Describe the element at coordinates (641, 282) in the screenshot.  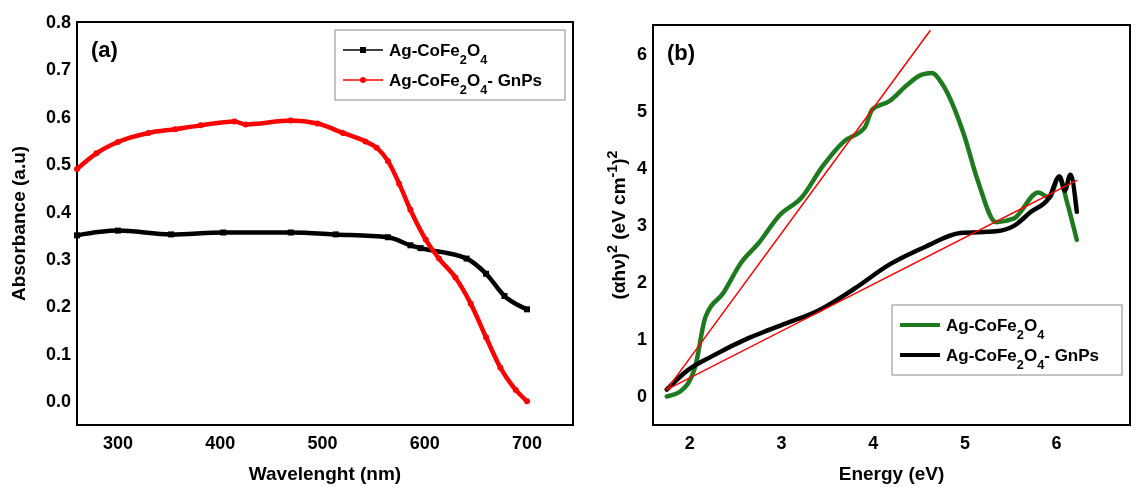
I see `y-tick-label: 2` at that location.